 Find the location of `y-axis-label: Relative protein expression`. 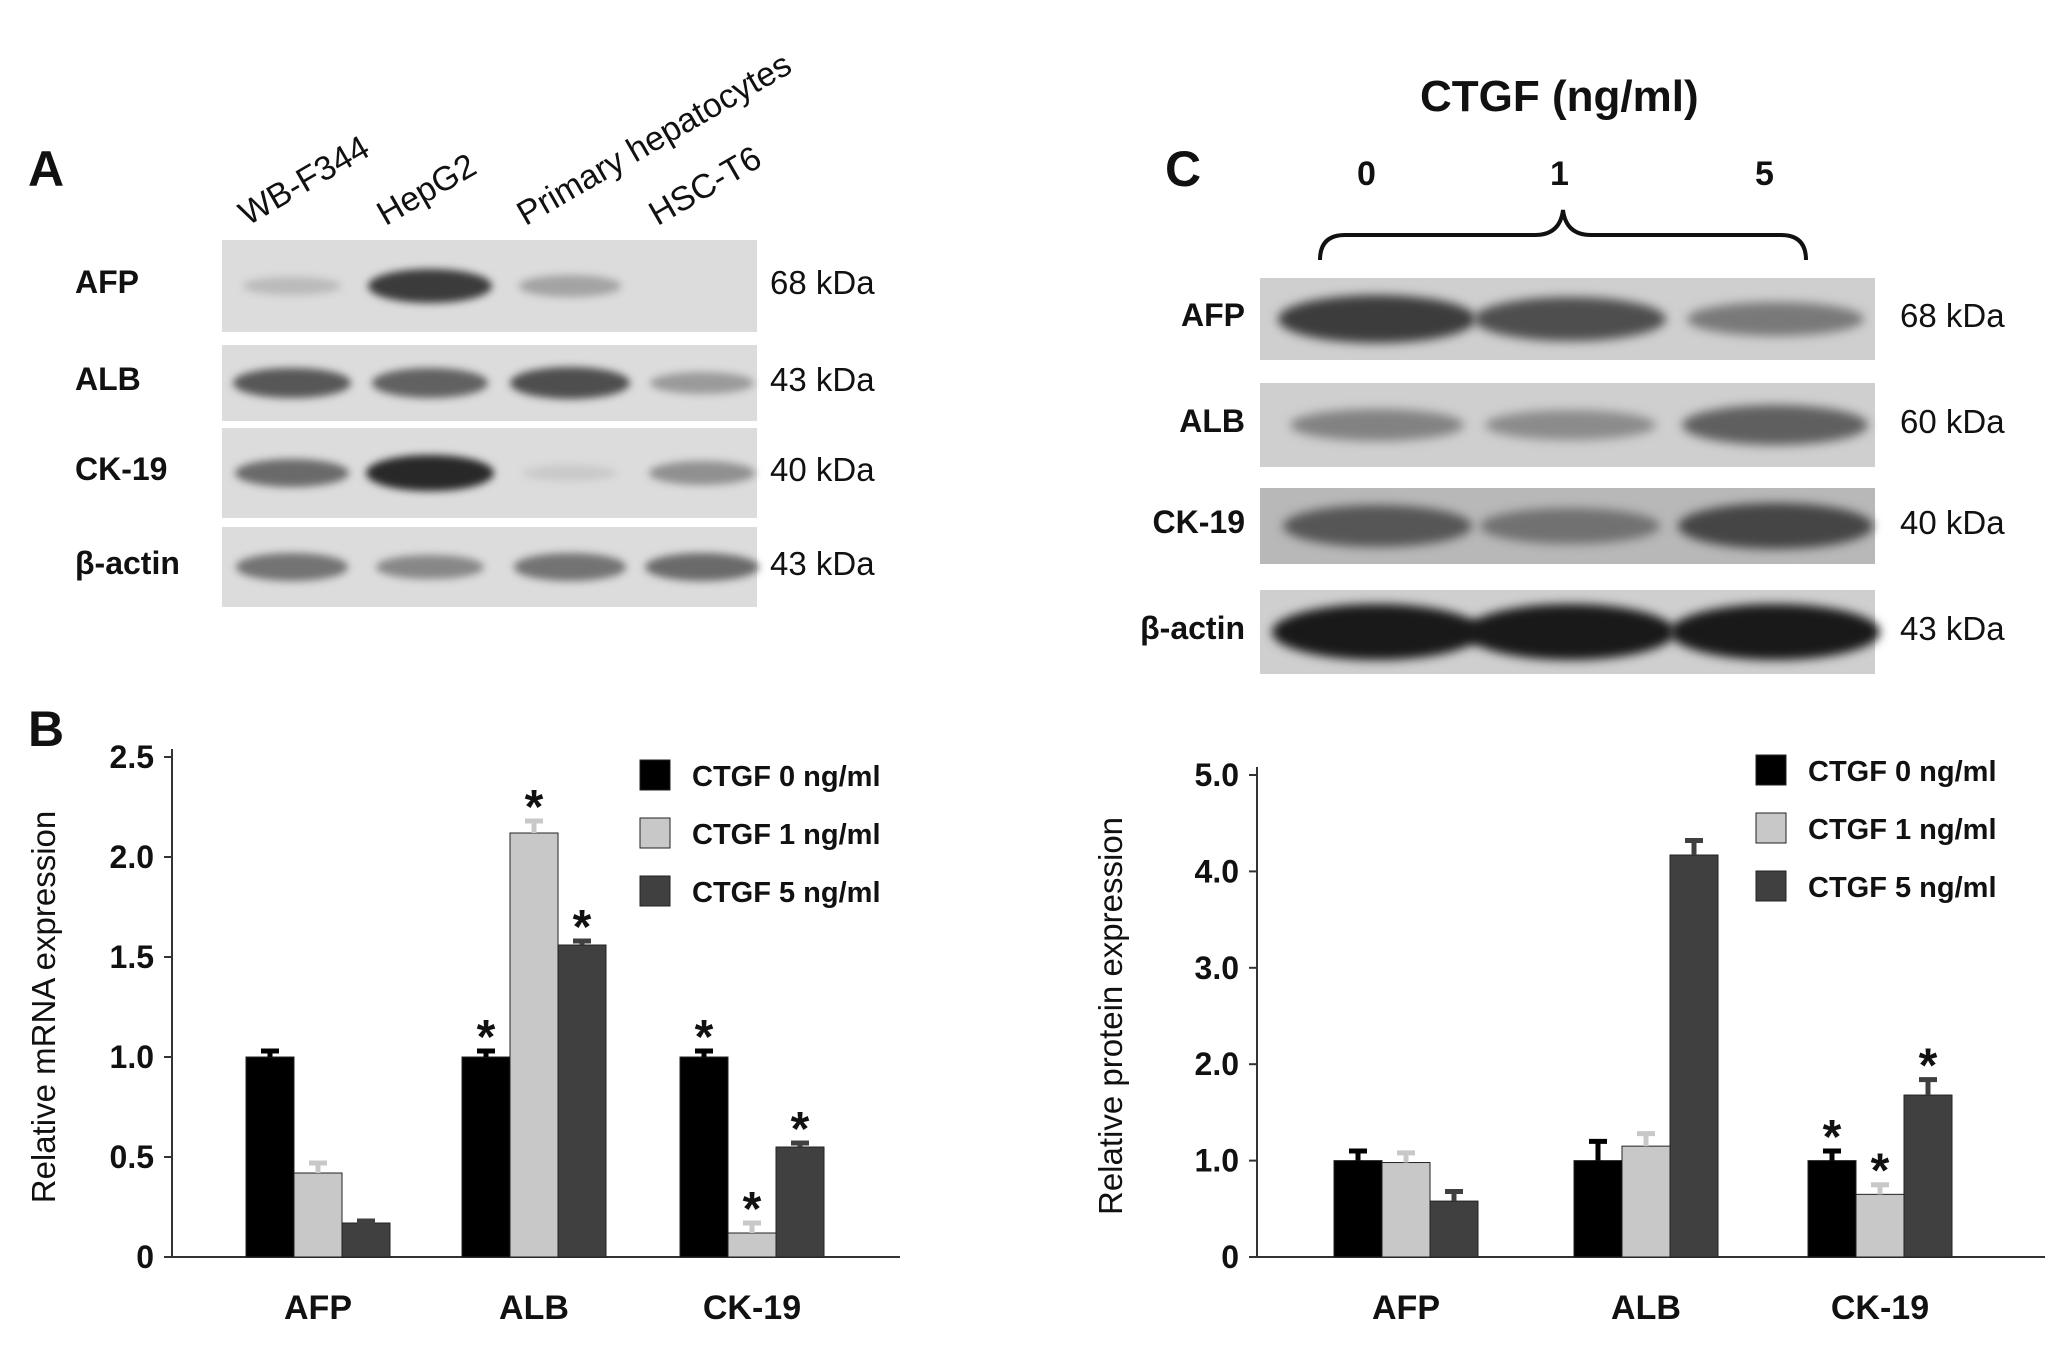

y-axis-label: Relative protein expression is located at coordinates (1110, 1016).